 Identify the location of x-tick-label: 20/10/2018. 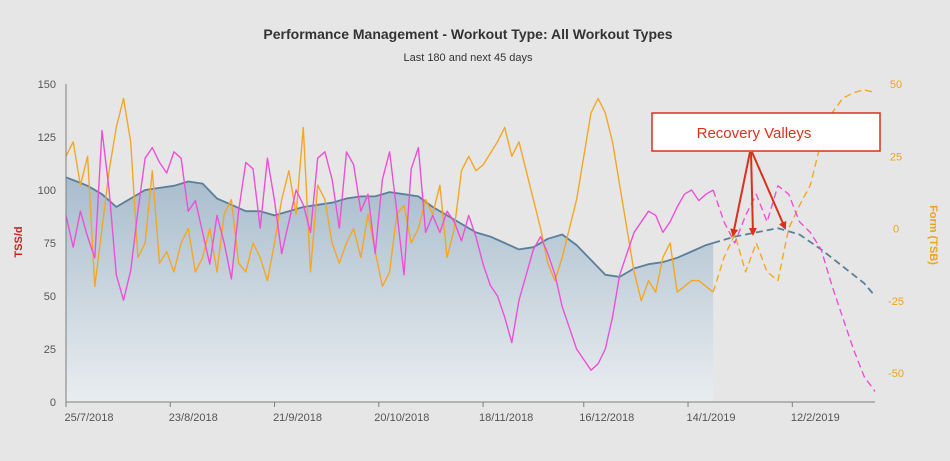
(401, 418).